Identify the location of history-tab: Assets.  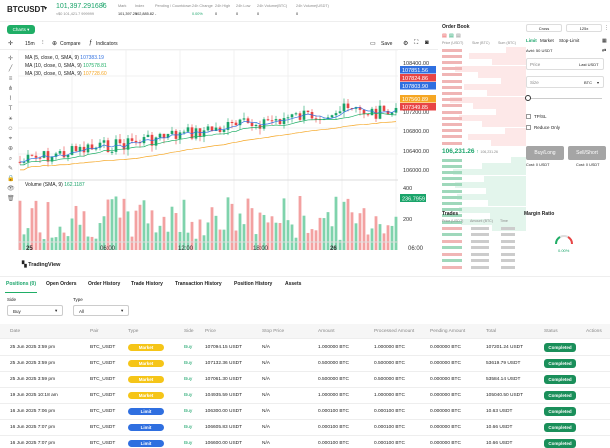
(293, 284).